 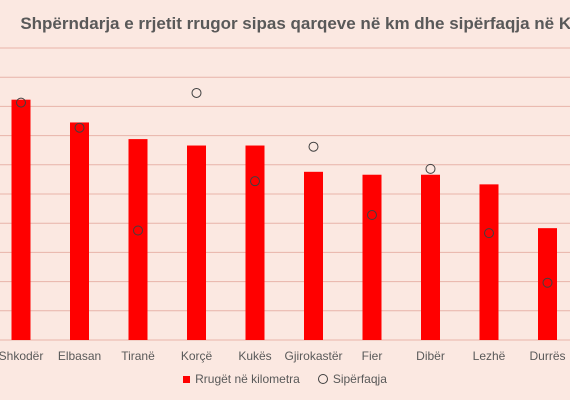 I want to click on x-tick-label: Tiranë, so click(x=138, y=356).